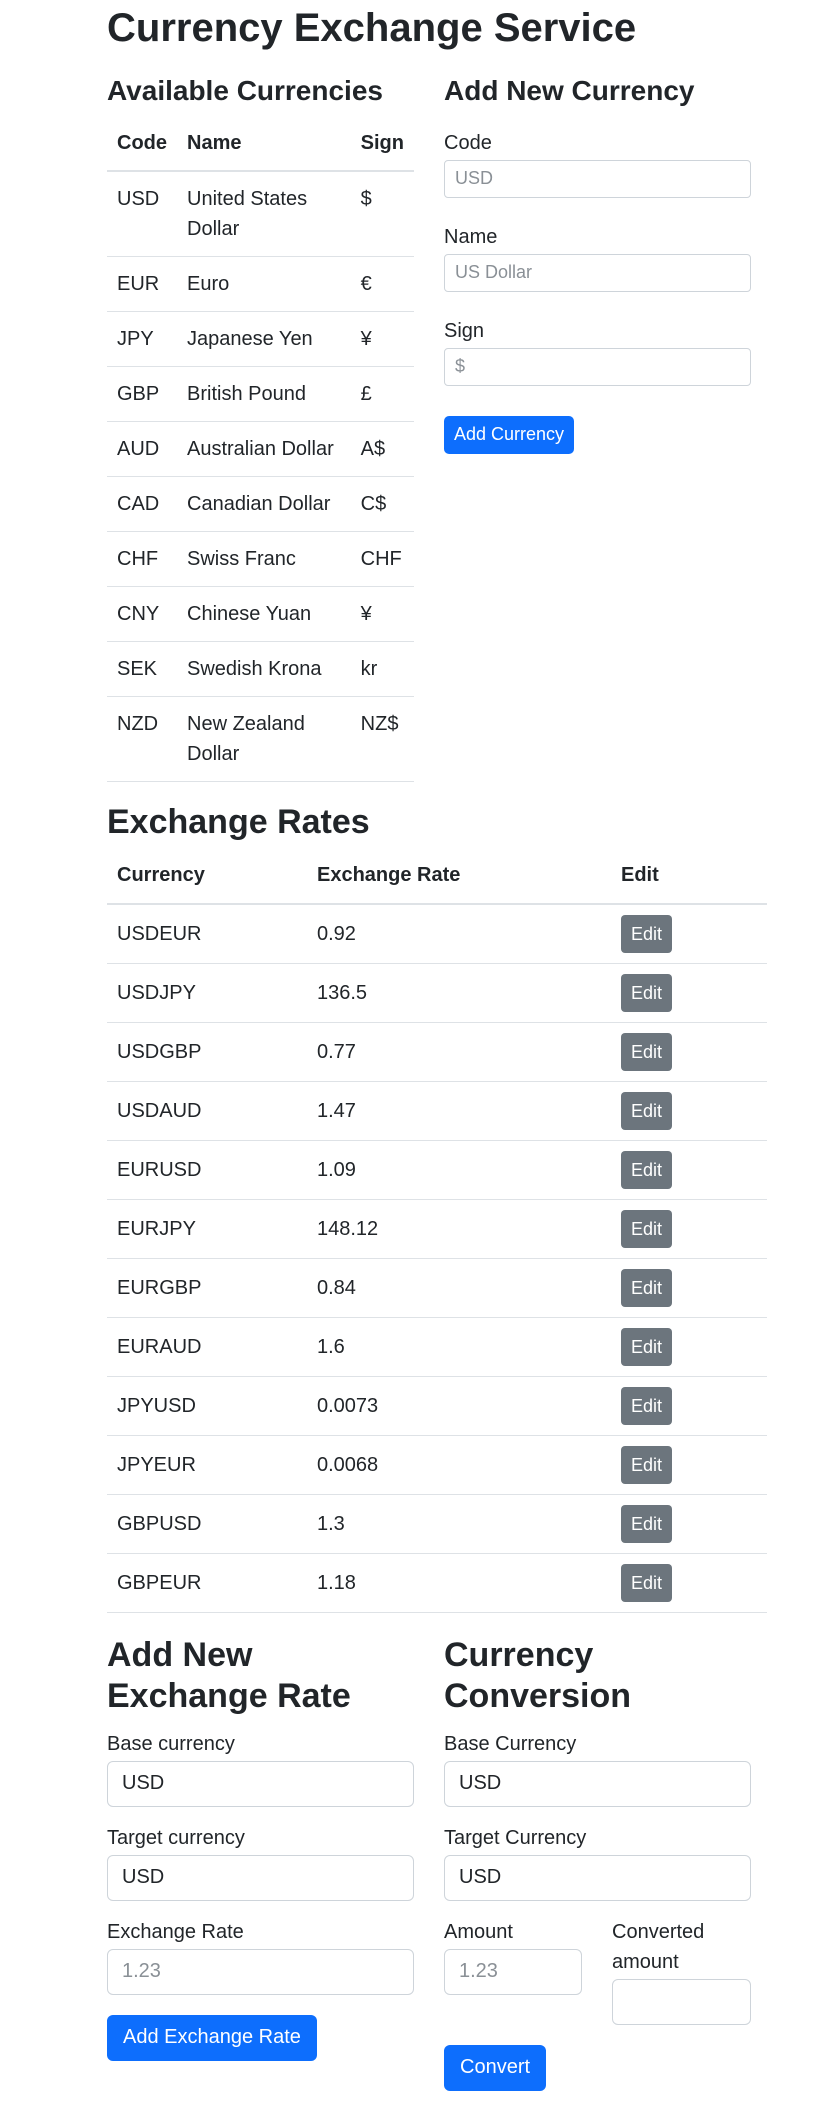  Describe the element at coordinates (207, 1052) in the screenshot. I see `currency-pair: USDGBP` at that location.